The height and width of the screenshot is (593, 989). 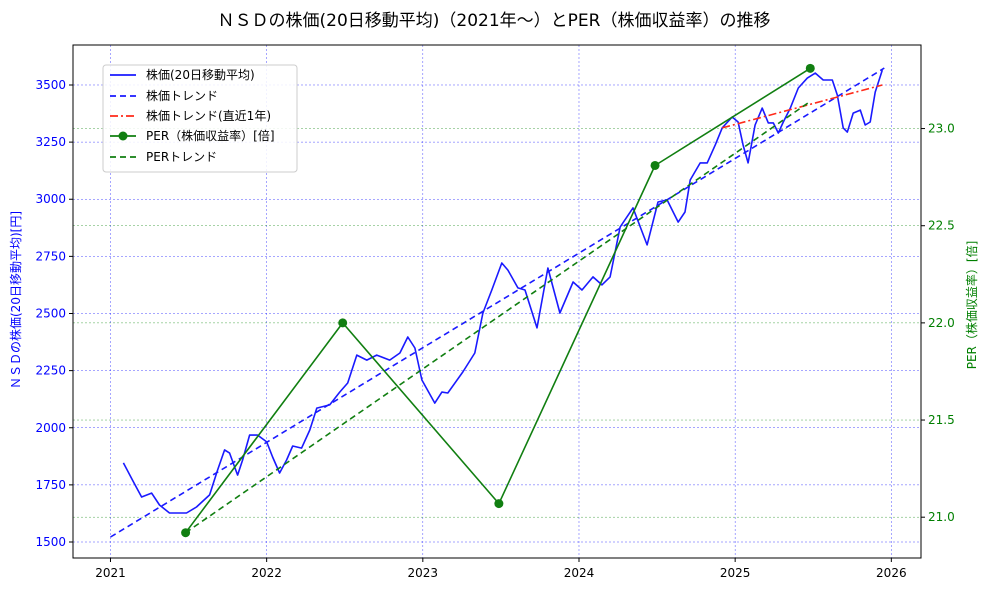 I want to click on x-tick-label: 2021, so click(x=110, y=573).